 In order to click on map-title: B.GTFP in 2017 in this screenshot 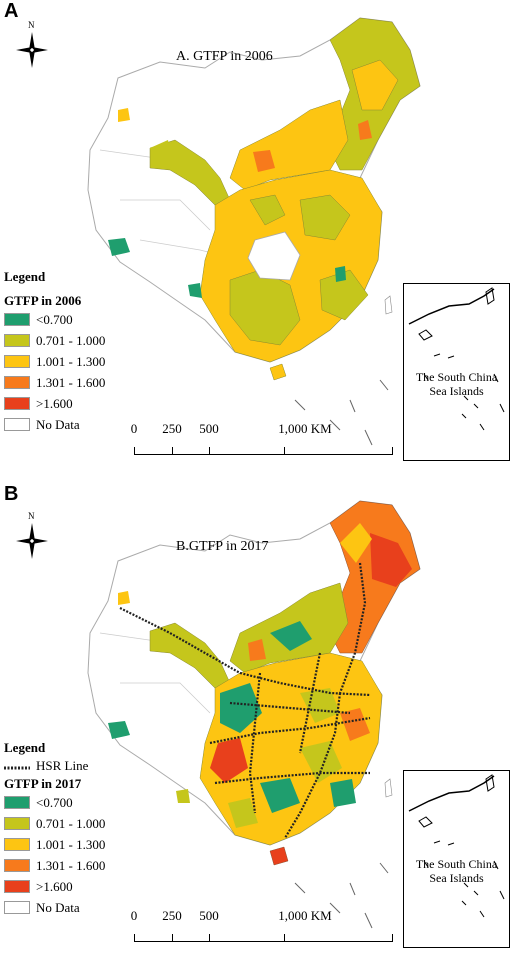, I will do `click(222, 546)`.